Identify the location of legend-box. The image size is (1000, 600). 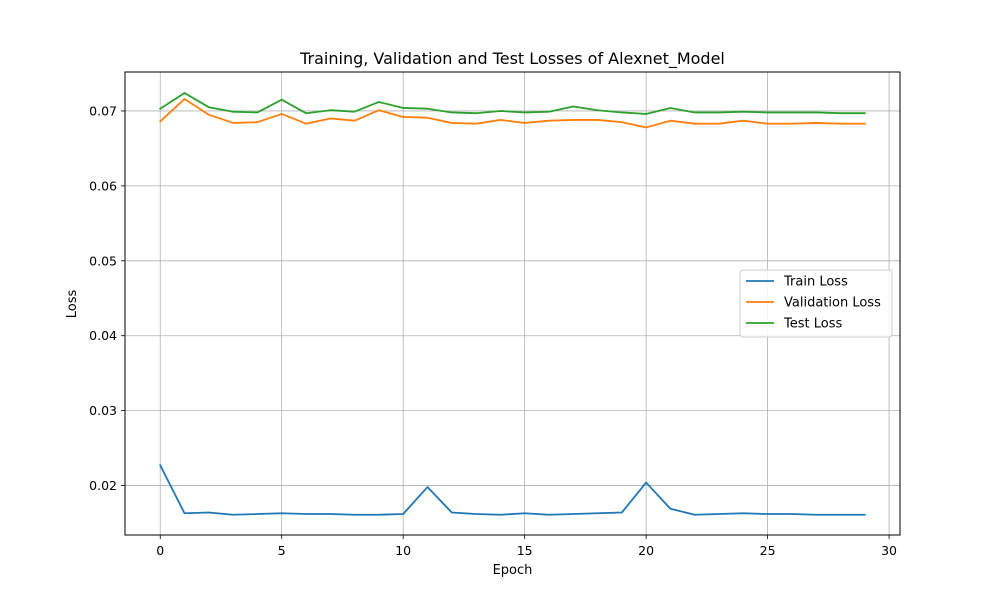
(816, 303).